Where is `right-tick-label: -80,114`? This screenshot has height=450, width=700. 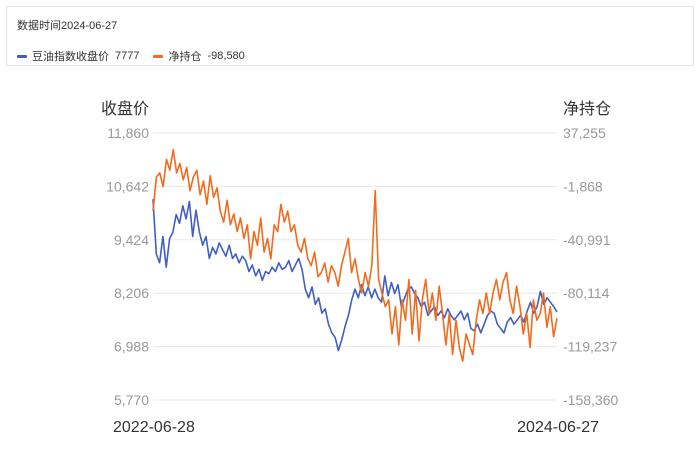
right-tick-label: -80,114 is located at coordinates (586, 293).